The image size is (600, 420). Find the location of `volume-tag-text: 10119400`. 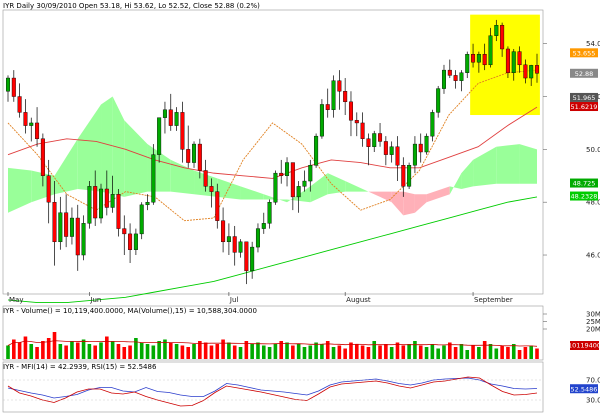

volume-tag-text: 10119400 is located at coordinates (584, 346).